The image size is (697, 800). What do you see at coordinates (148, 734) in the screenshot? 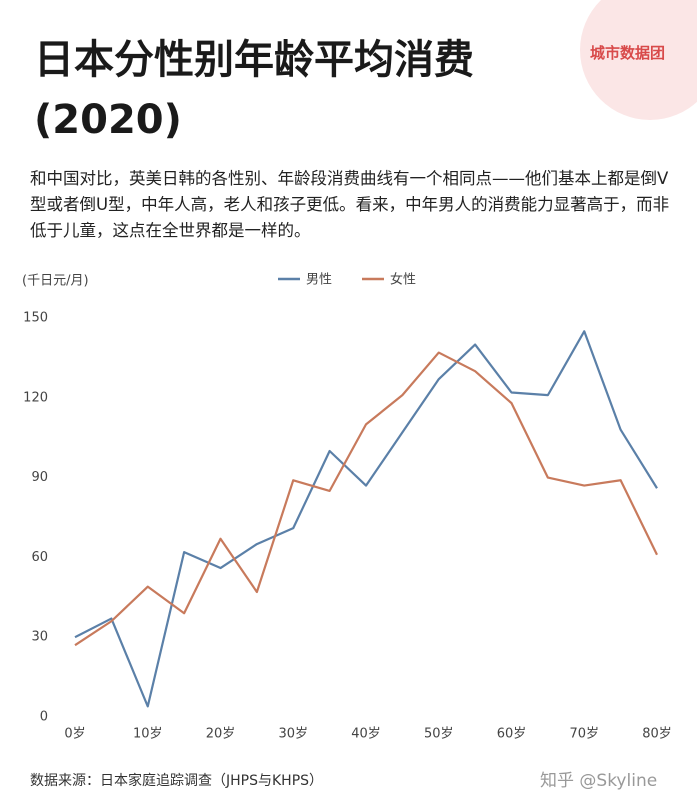
I see `x-tick-label: 10岁` at bounding box center [148, 734].